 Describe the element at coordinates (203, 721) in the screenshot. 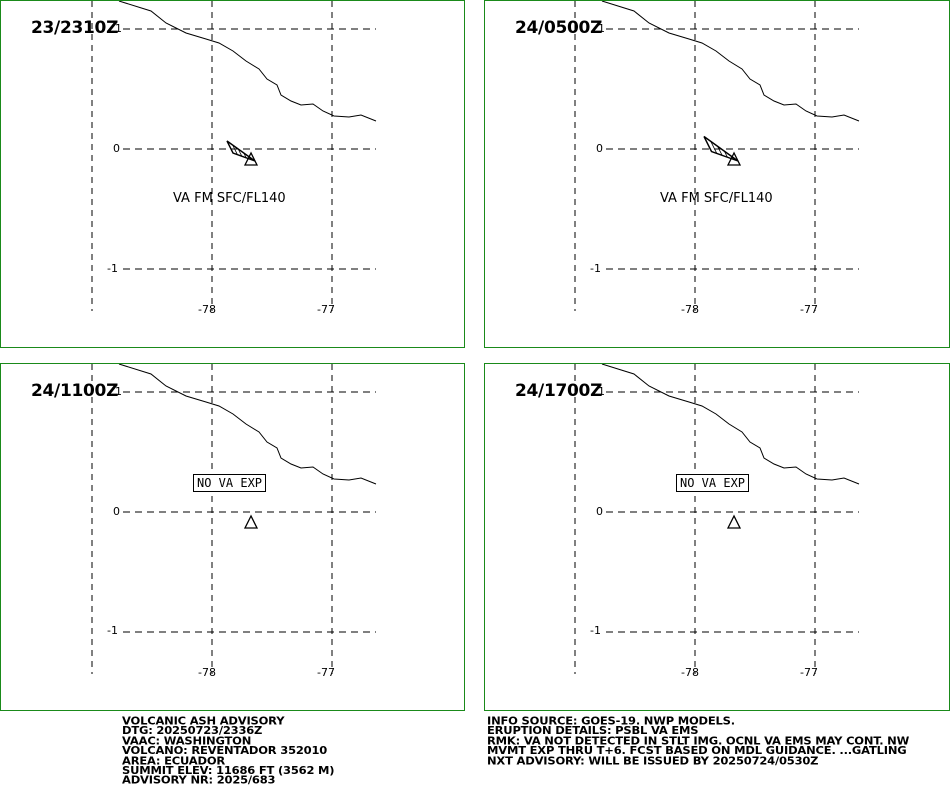

I see `advisory-line: VOLCANIC ASH ADVISORY` at that location.